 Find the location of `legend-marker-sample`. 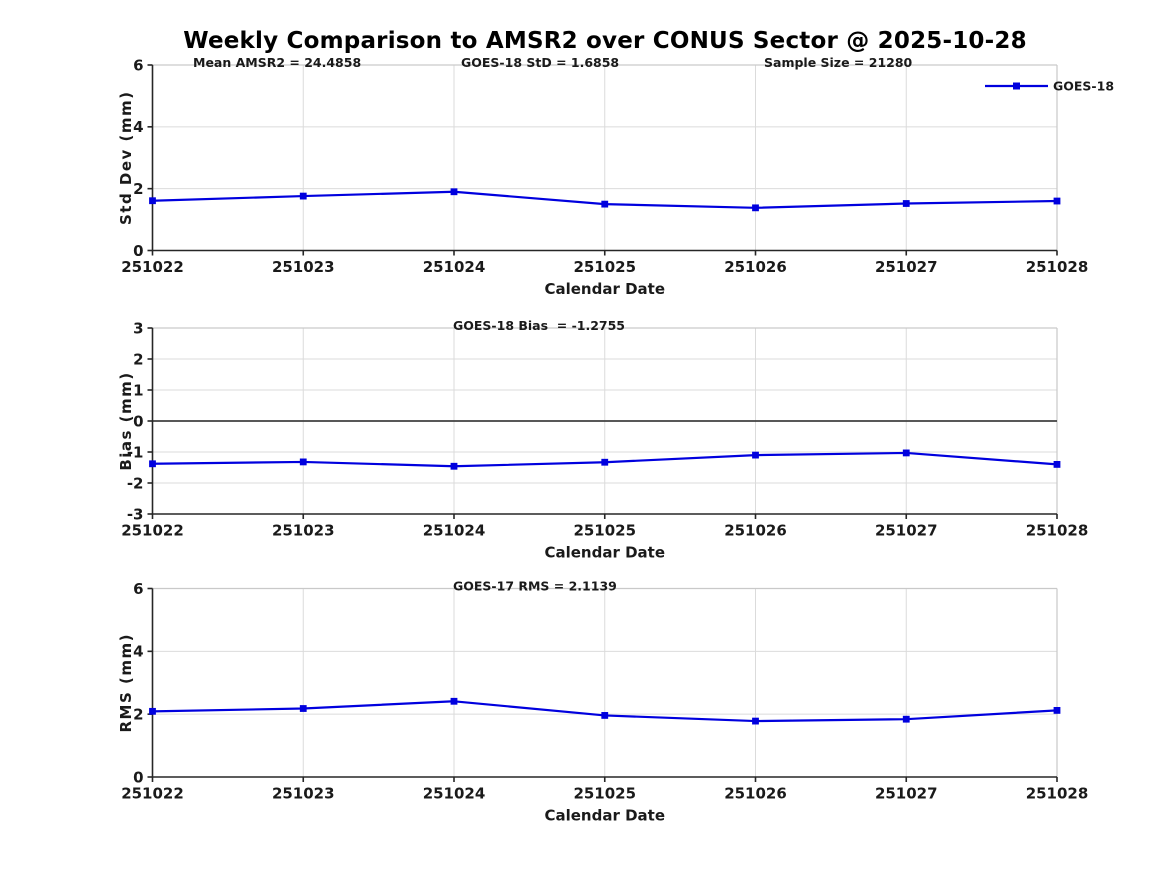

legend-marker-sample is located at coordinates (1016, 86).